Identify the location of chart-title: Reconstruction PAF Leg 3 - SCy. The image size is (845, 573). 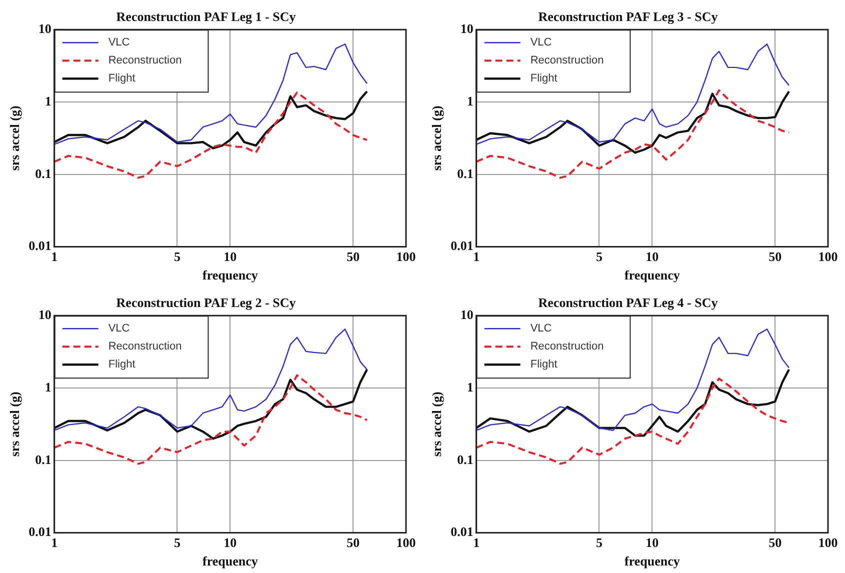
(628, 16).